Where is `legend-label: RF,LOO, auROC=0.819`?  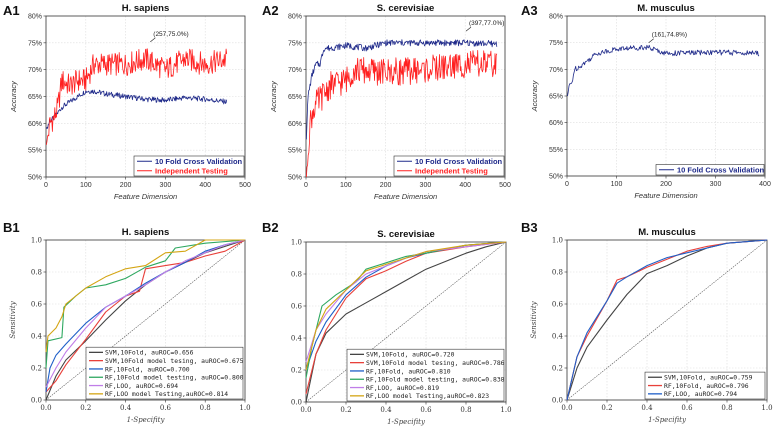 legend-label: RF,LOO, auROC=0.819 is located at coordinates (402, 388).